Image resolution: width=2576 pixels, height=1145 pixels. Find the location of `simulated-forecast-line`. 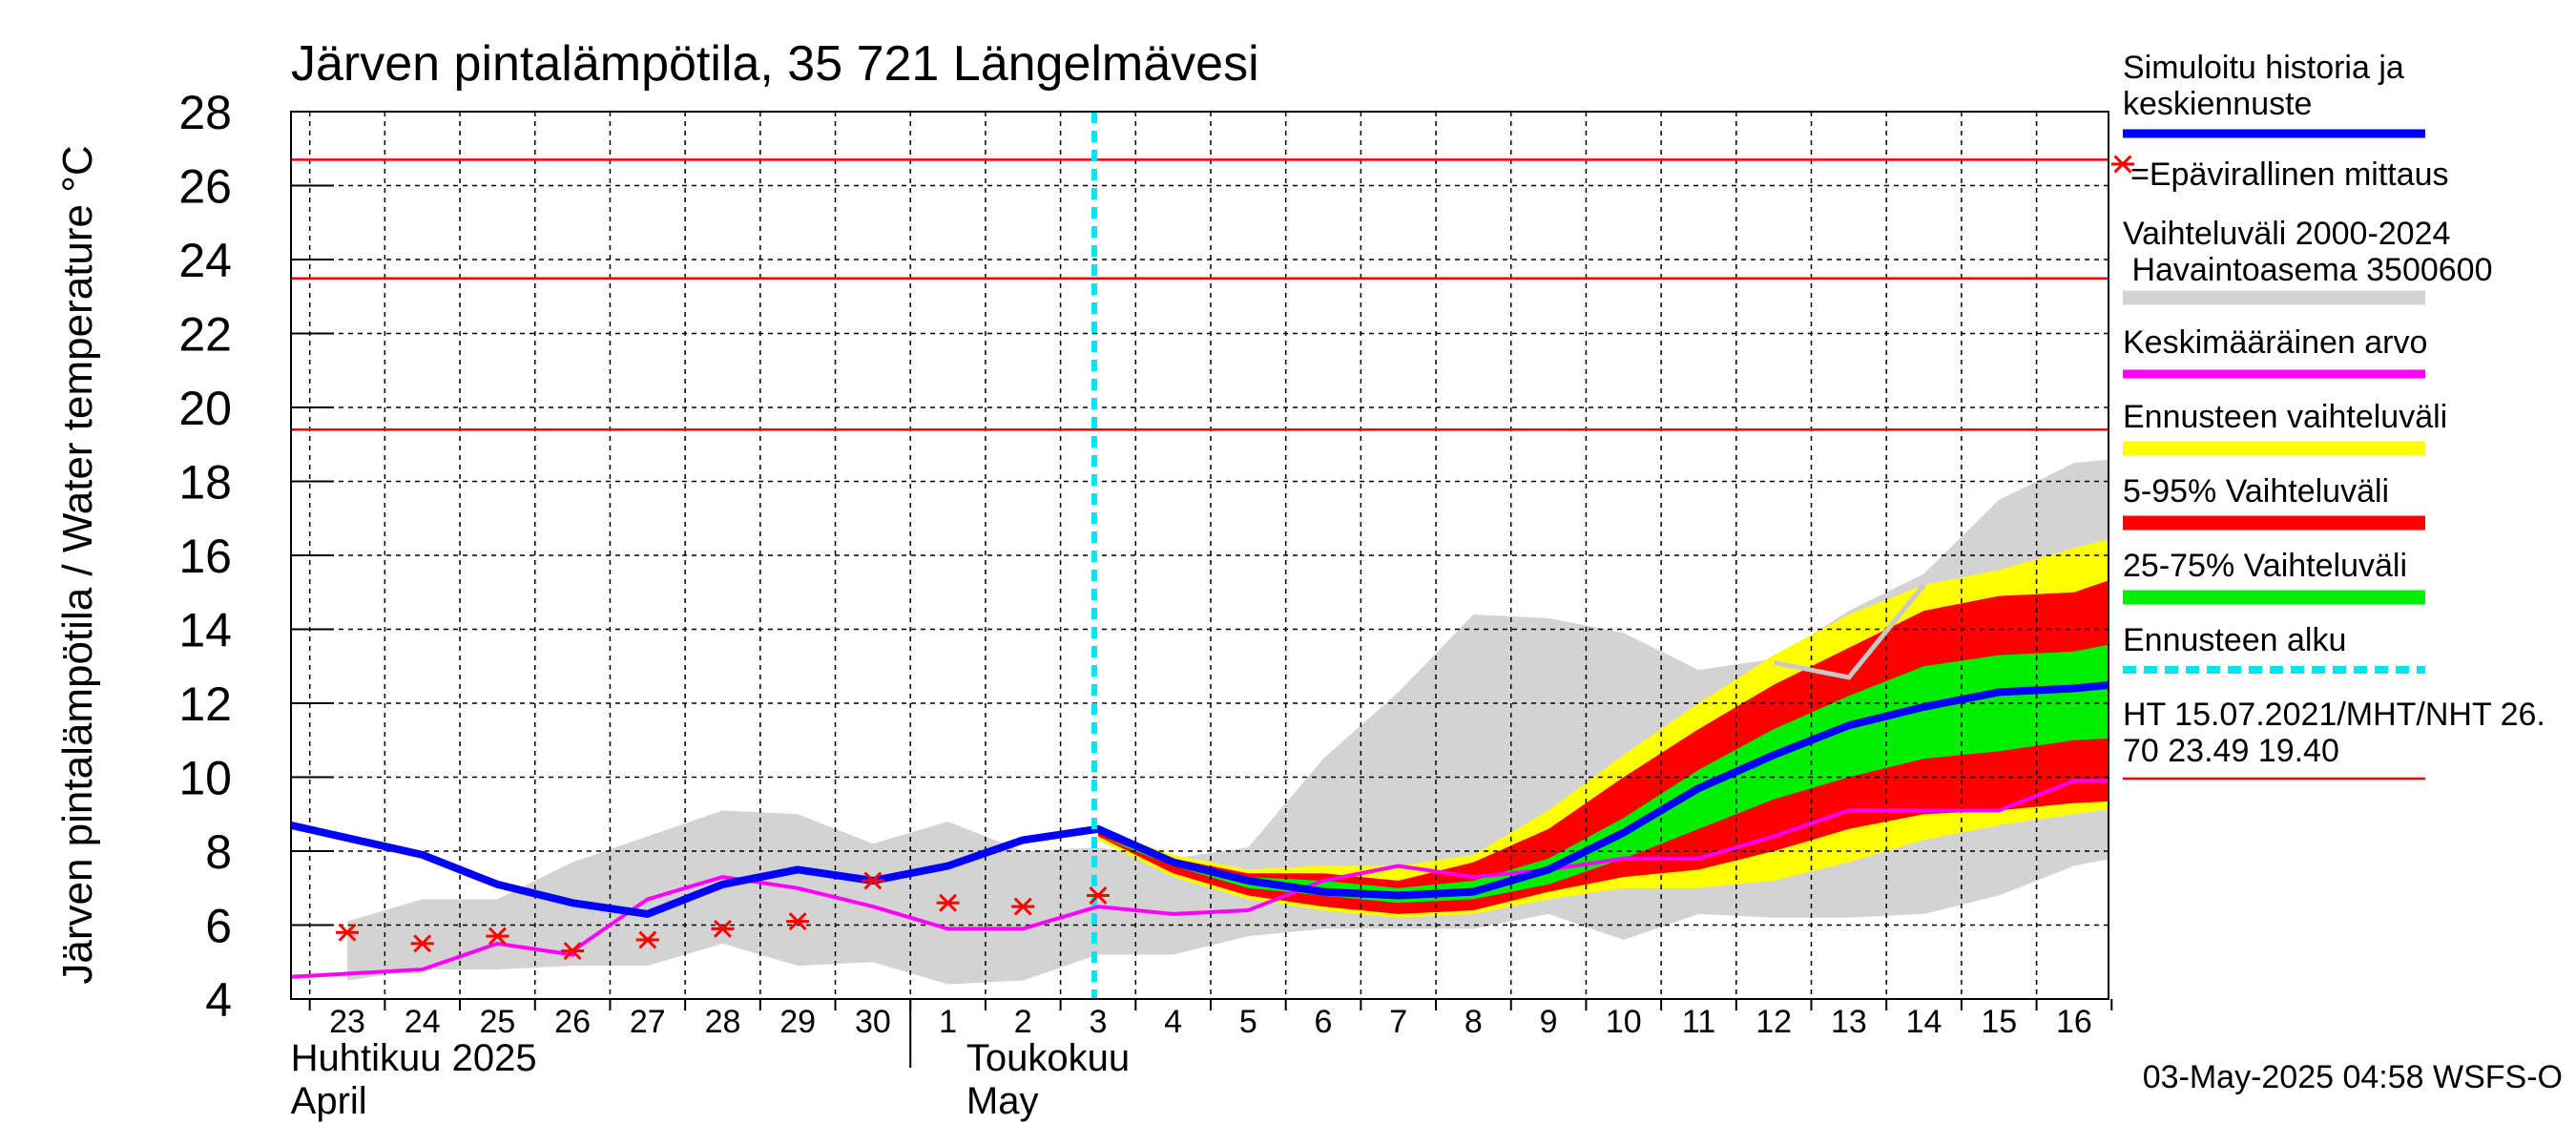

simulated-forecast-line is located at coordinates (1200, 799).